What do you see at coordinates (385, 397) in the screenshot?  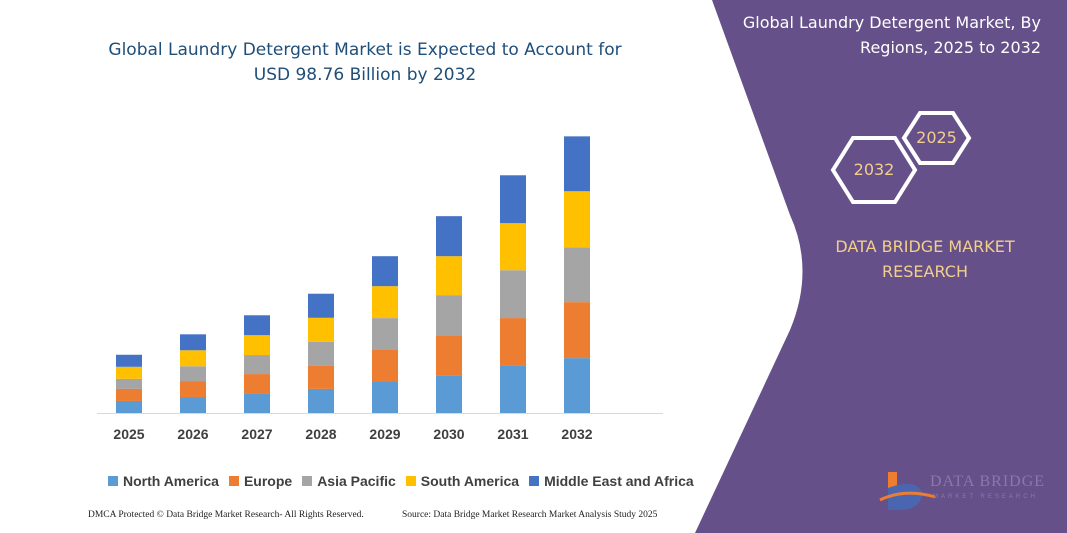 I see `bar-segment-2029-north-america` at bounding box center [385, 397].